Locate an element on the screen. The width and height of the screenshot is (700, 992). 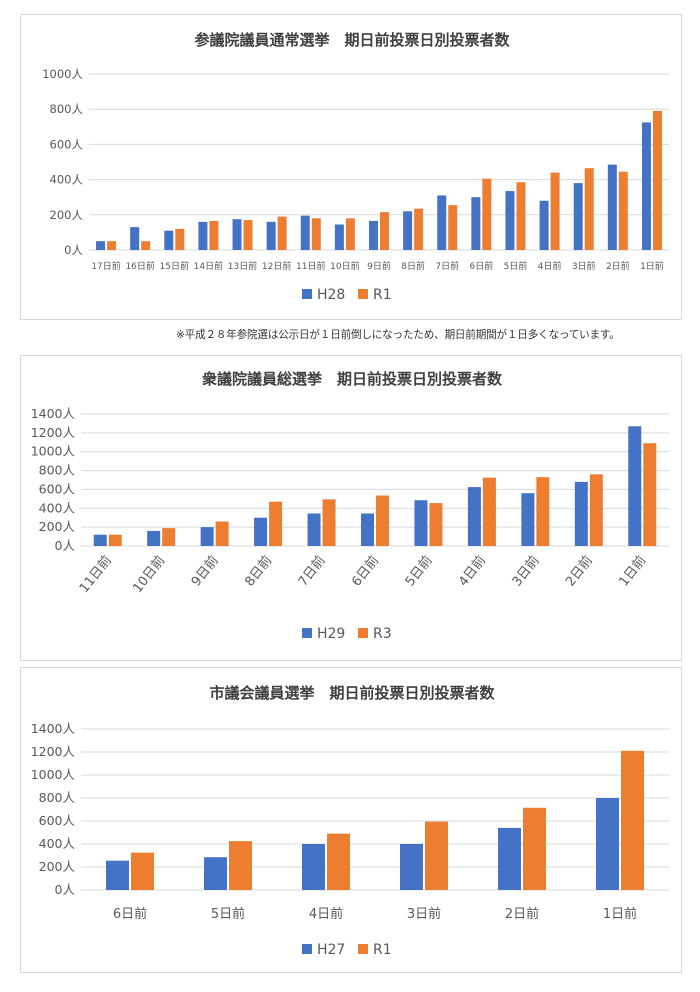
x-category-label: 8日前 is located at coordinates (413, 266).